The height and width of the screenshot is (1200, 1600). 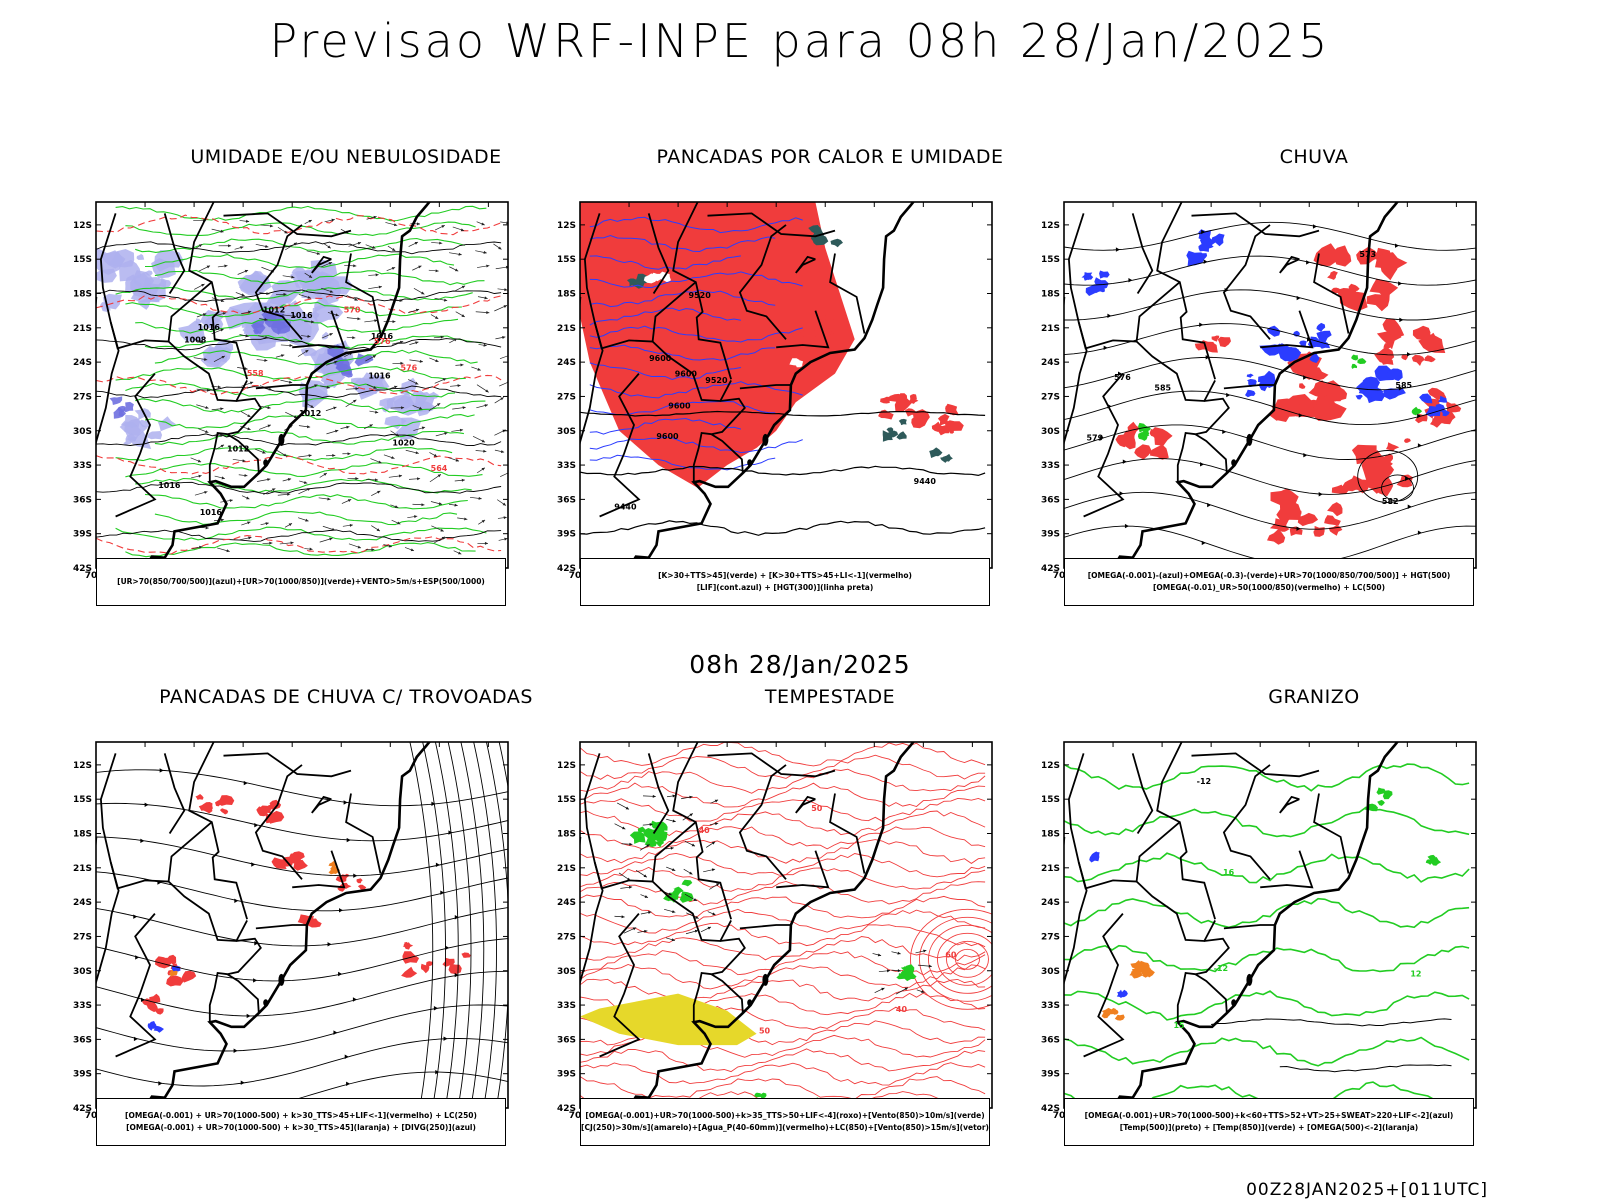 What do you see at coordinates (902, 422) in the screenshot?
I see `instability-area` at bounding box center [902, 422].